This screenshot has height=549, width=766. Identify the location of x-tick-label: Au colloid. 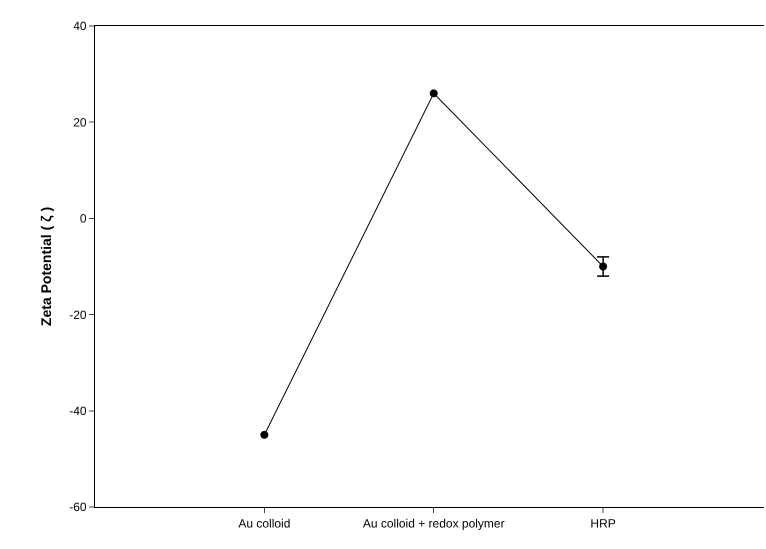
(264, 523).